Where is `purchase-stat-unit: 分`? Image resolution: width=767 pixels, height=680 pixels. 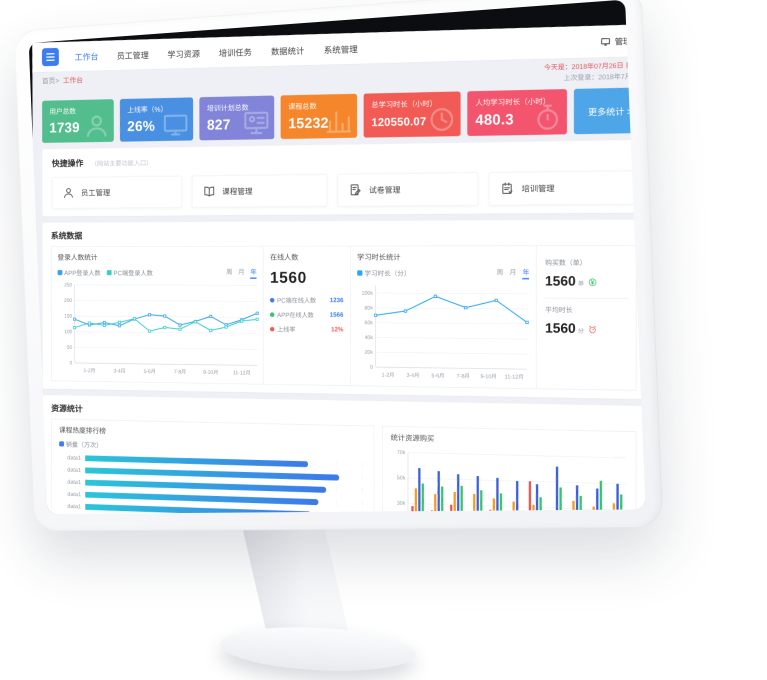
purchase-stat-unit: 分 is located at coordinates (581, 331).